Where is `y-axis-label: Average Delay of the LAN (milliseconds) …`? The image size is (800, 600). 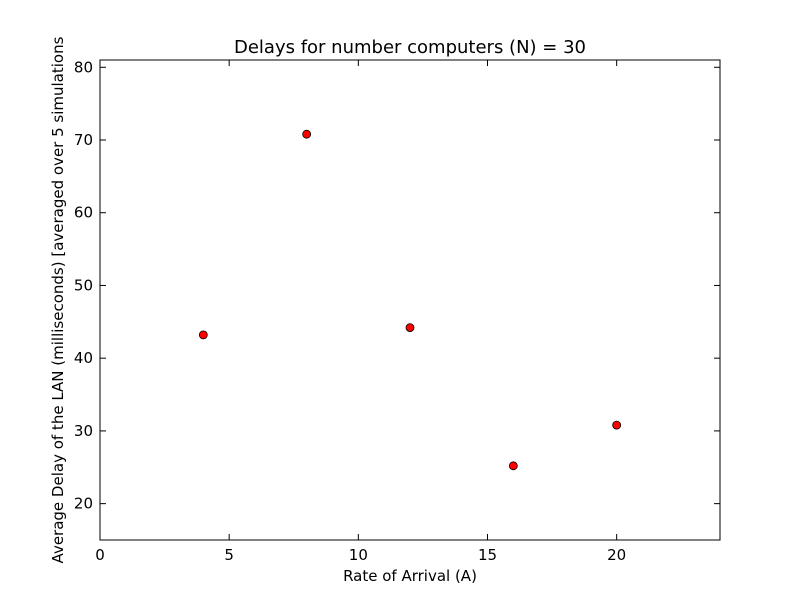
y-axis-label: Average Delay of the LAN (milliseconds) … is located at coordinates (58, 299).